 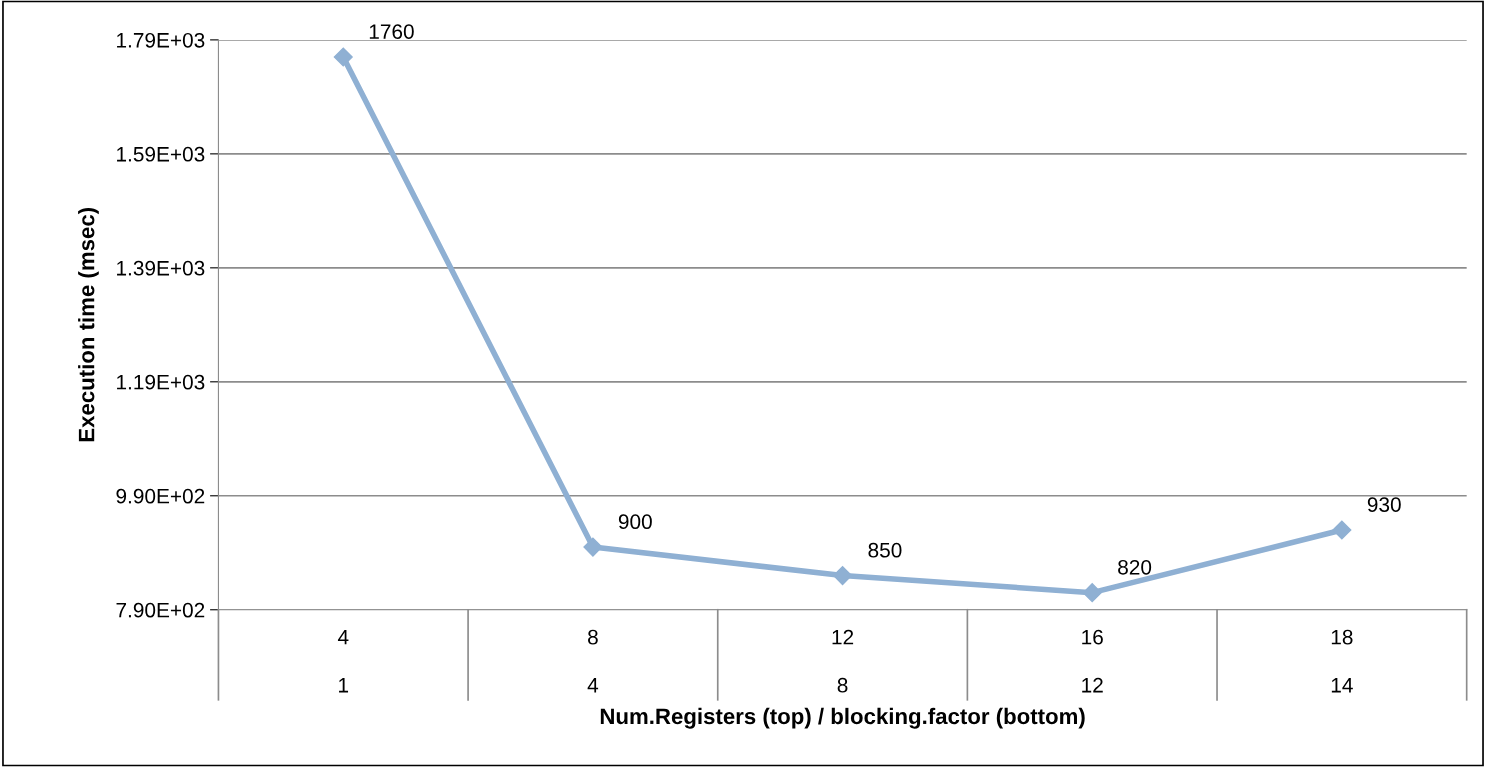 What do you see at coordinates (1342, 661) in the screenshot?
I see `category-label: 18 14` at bounding box center [1342, 661].